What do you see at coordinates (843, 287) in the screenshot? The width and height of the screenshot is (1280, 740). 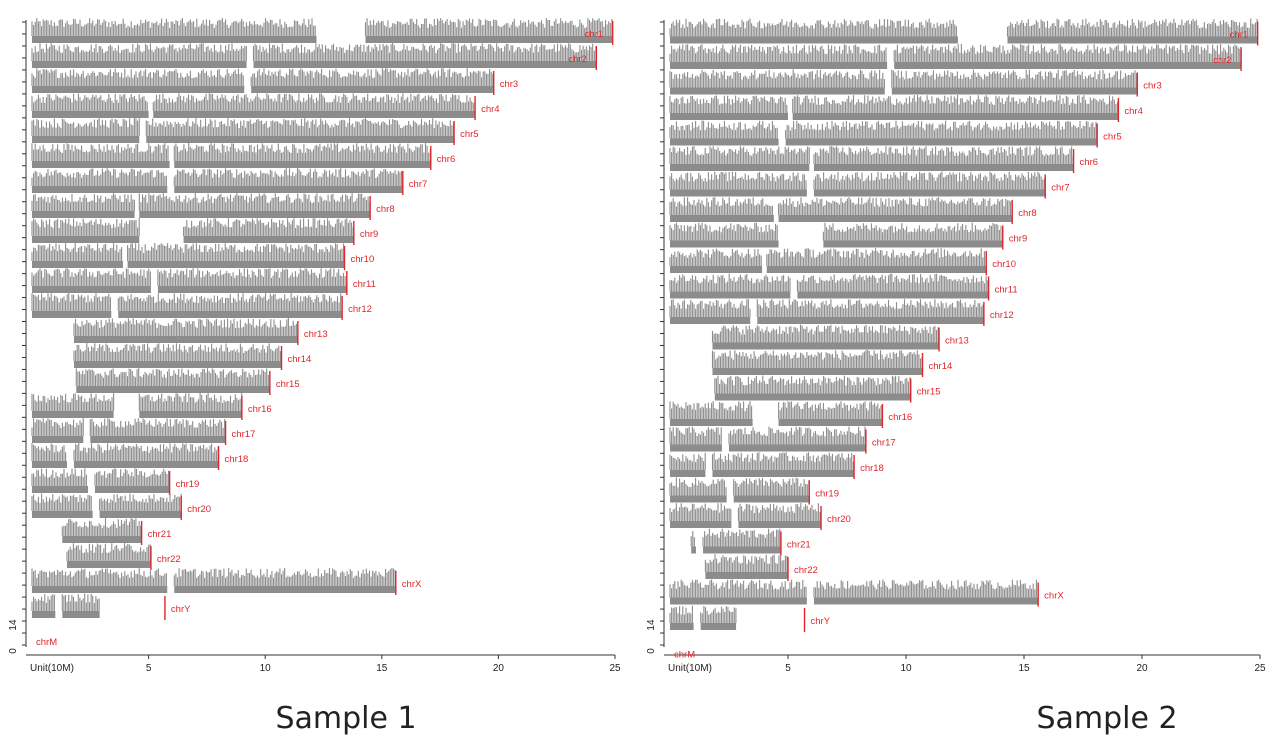 I see `chromosome-row-chr11: chr11` at bounding box center [843, 287].